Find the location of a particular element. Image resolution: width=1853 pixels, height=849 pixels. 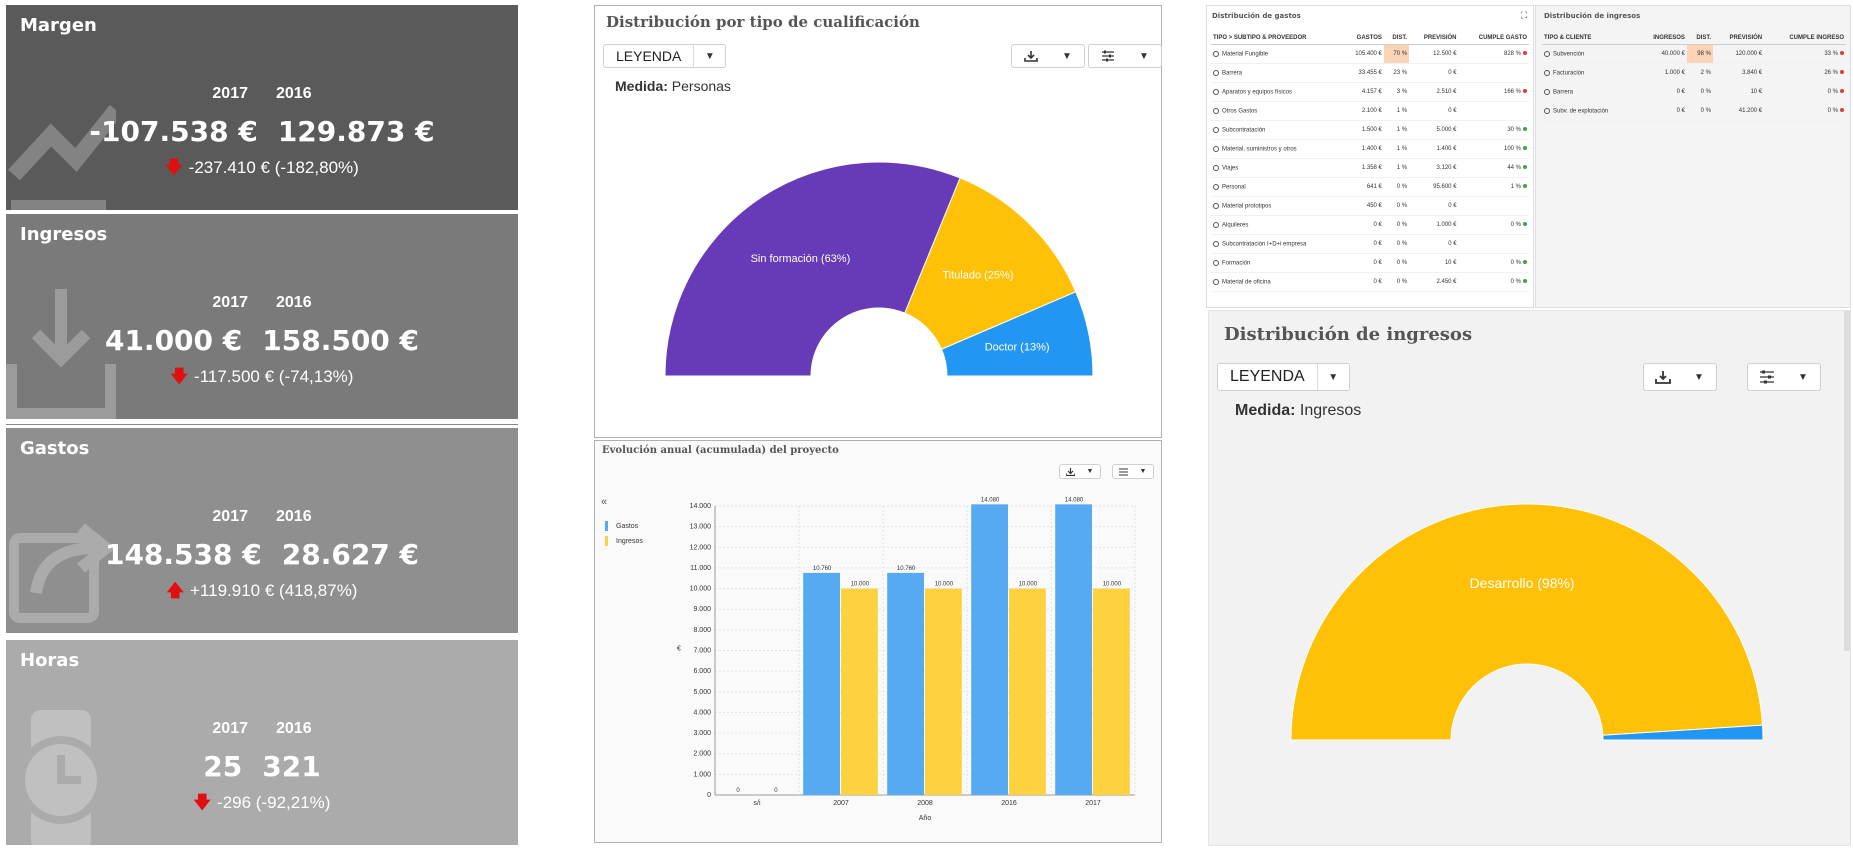

table-row: Otros Gastos 2.100 € 1 % 0 € is located at coordinates (1370, 111).